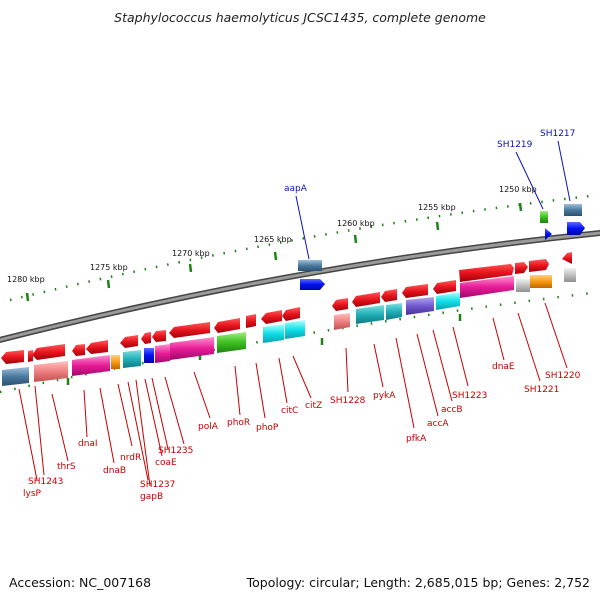 The image size is (600, 600). What do you see at coordinates (175, 451) in the screenshot?
I see `gene-label-SH1235: SH1235` at bounding box center [175, 451].